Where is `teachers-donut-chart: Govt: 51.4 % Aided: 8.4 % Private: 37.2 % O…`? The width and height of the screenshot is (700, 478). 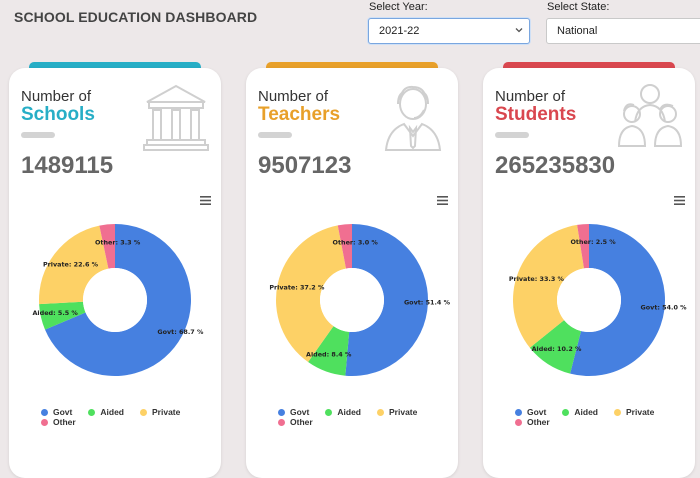 teachers-donut-chart: Govt: 51.4 % Aided: 8.4 % Private: 37.2 % O… is located at coordinates (360, 300).